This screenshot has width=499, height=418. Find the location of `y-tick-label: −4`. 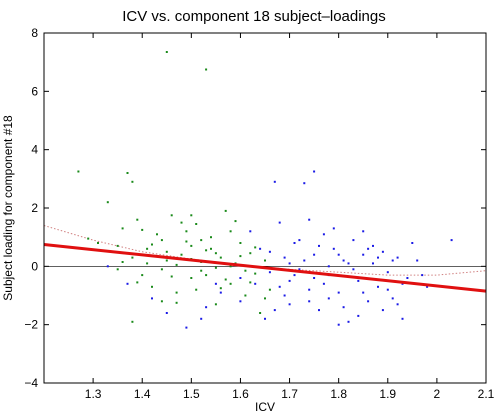

y-tick-label: −4 is located at coordinates (31, 383).